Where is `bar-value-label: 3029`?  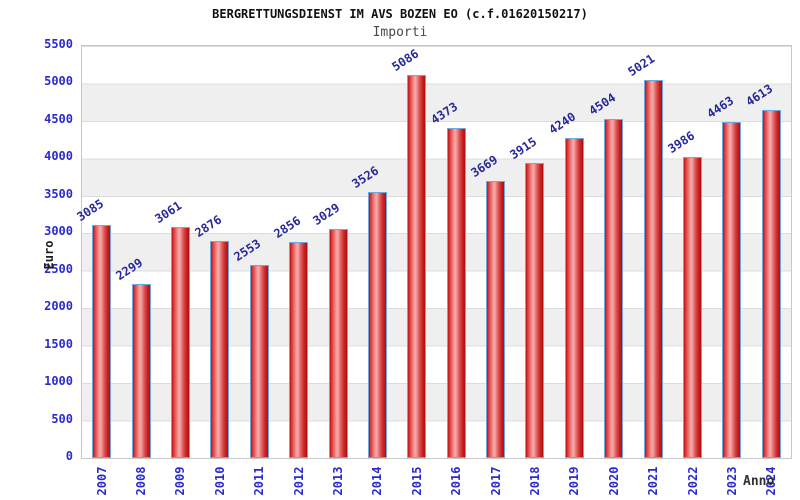 bar-value-label: 3029 is located at coordinates (326, 214).